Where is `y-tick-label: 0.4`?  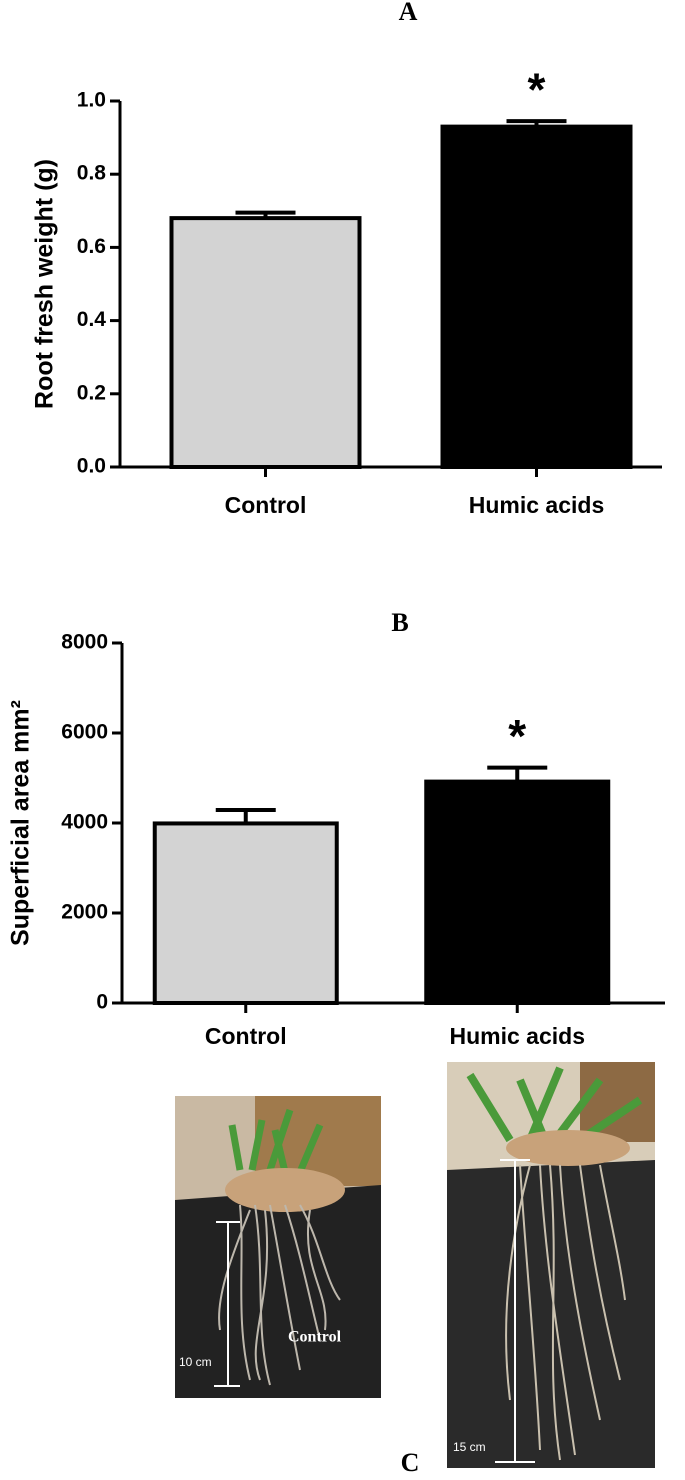 y-tick-label: 0.4 is located at coordinates (92, 319).